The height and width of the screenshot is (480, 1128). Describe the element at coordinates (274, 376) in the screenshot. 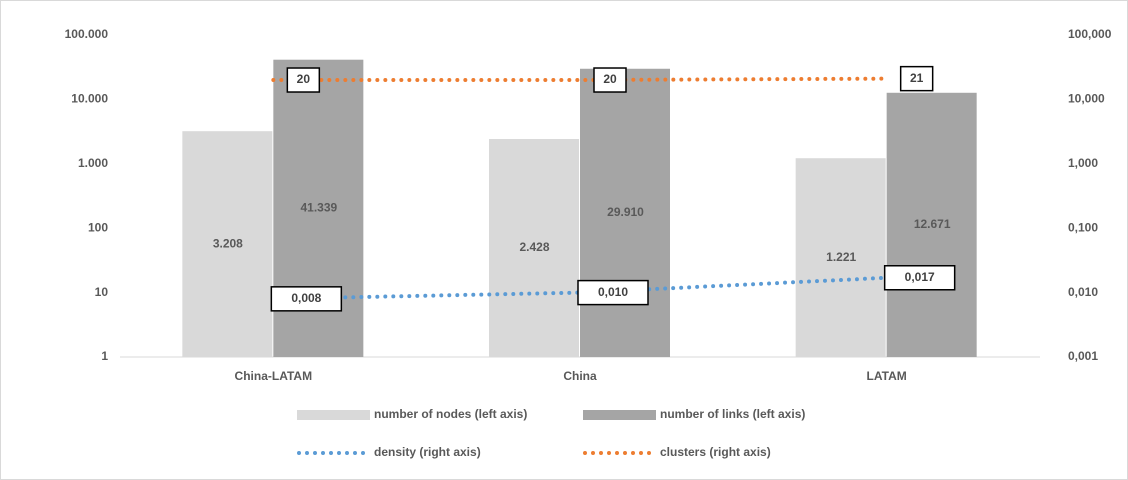

I see `x-tick-label: China-LATAM` at that location.